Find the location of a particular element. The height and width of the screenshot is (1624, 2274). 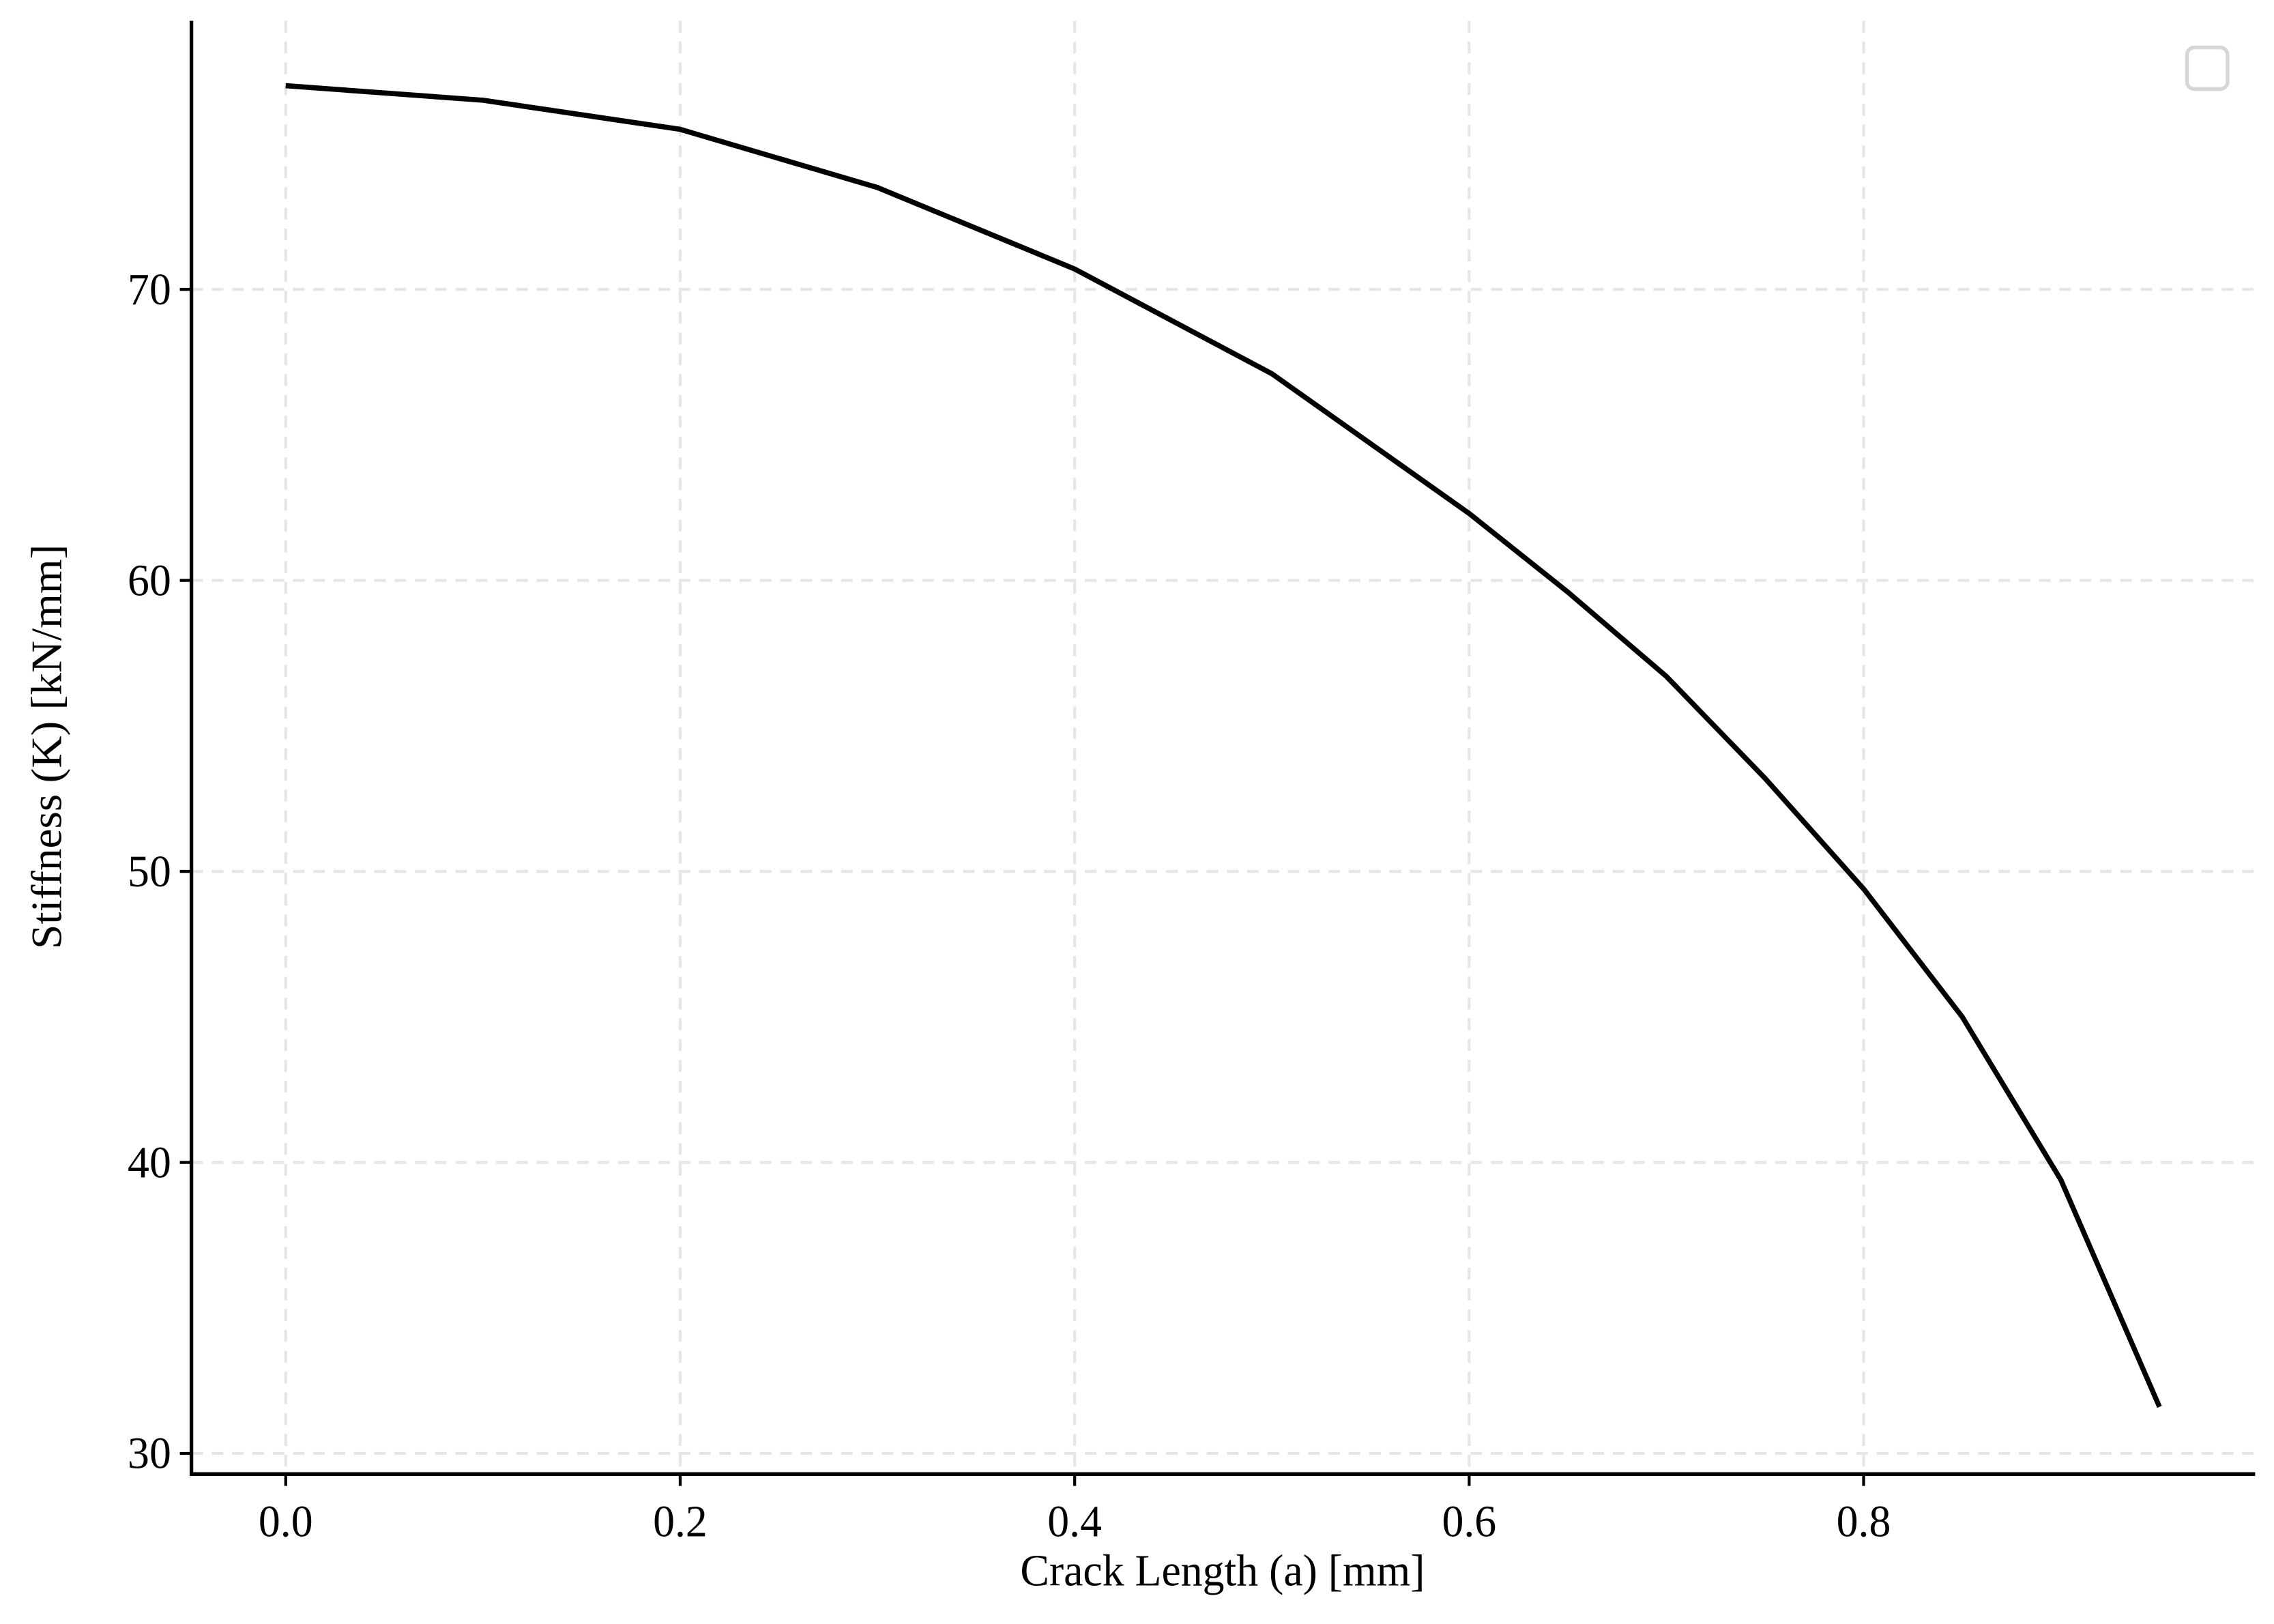

y-tick-label: 60 is located at coordinates (149, 580).